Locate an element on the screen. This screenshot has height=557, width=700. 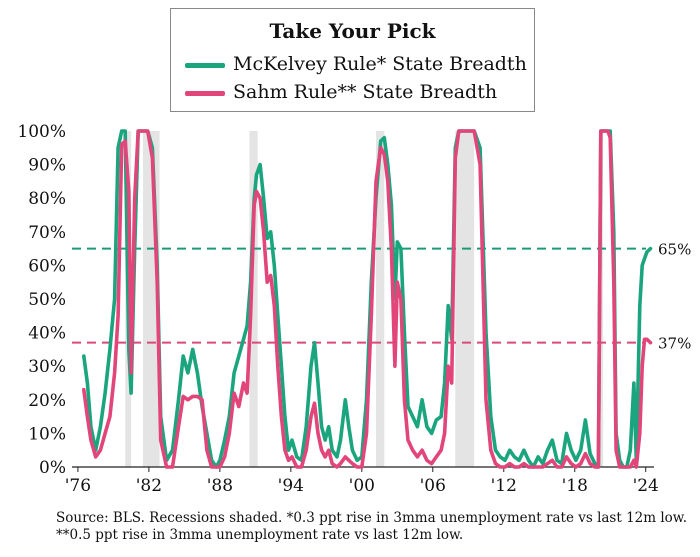
x-tick-label: '24 is located at coordinates (646, 486).